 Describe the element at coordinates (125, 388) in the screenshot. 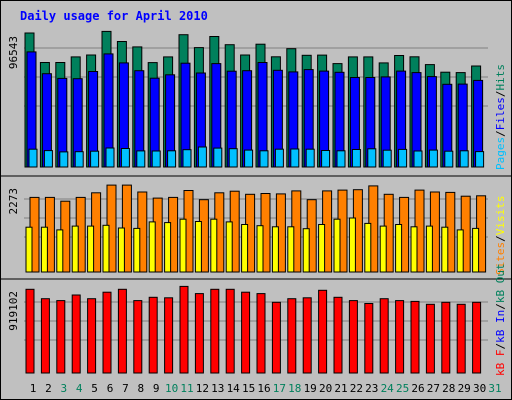

I see `x-tick-label-7: 7` at that location.